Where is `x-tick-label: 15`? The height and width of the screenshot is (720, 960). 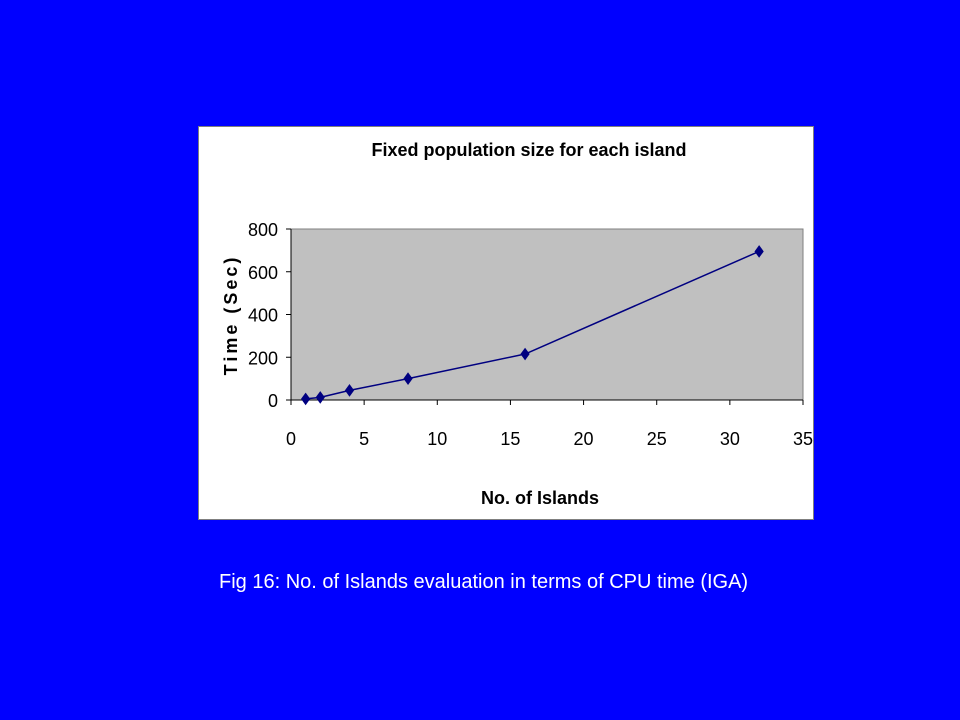 x-tick-label: 15 is located at coordinates (510, 439).